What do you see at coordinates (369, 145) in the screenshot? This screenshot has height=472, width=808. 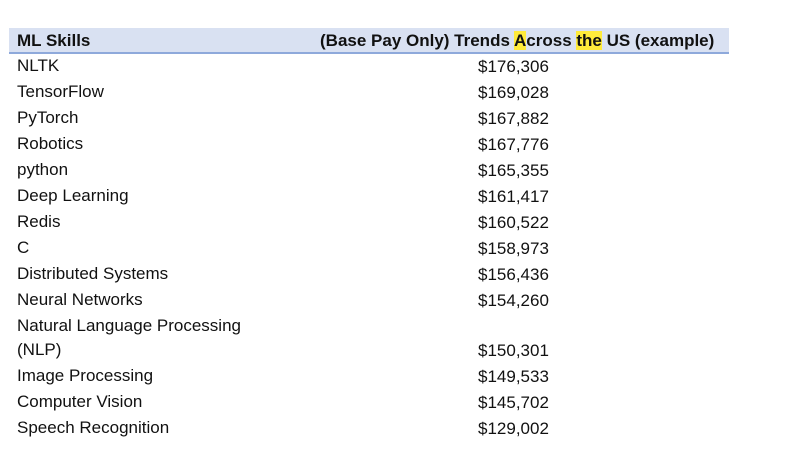 I see `table-row: Robotics $167,776` at bounding box center [369, 145].